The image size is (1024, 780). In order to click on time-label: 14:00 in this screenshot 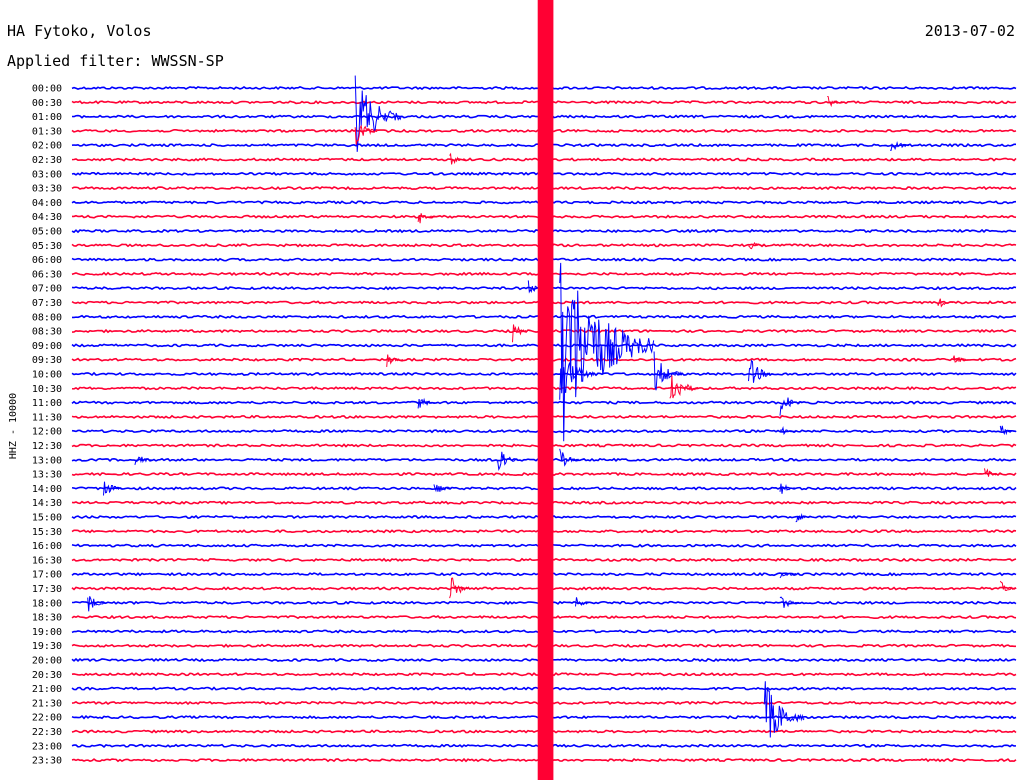, I will do `click(47, 489)`.